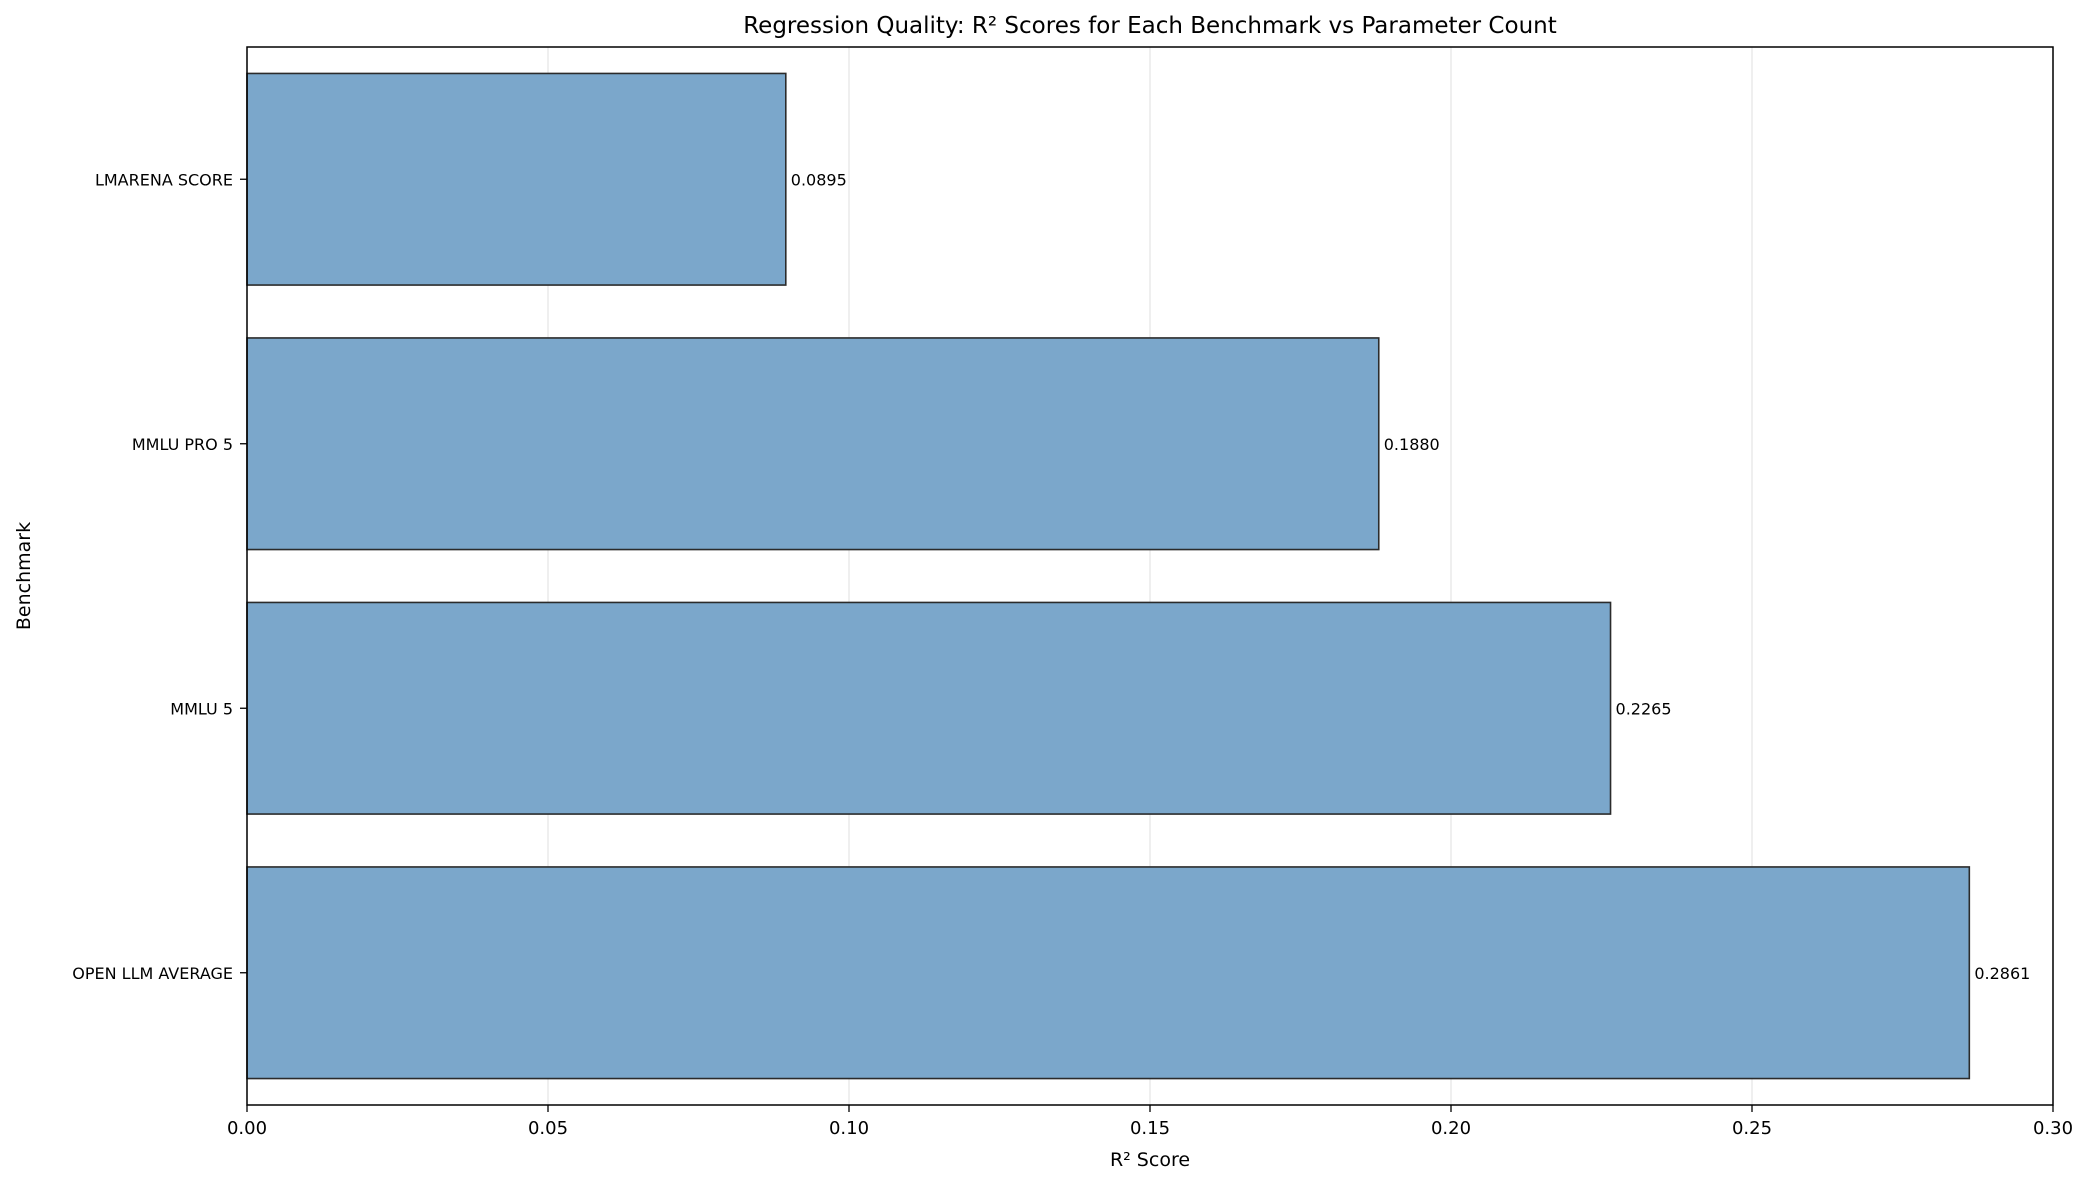  I want to click on x-tick-label: 0.05, so click(548, 1128).